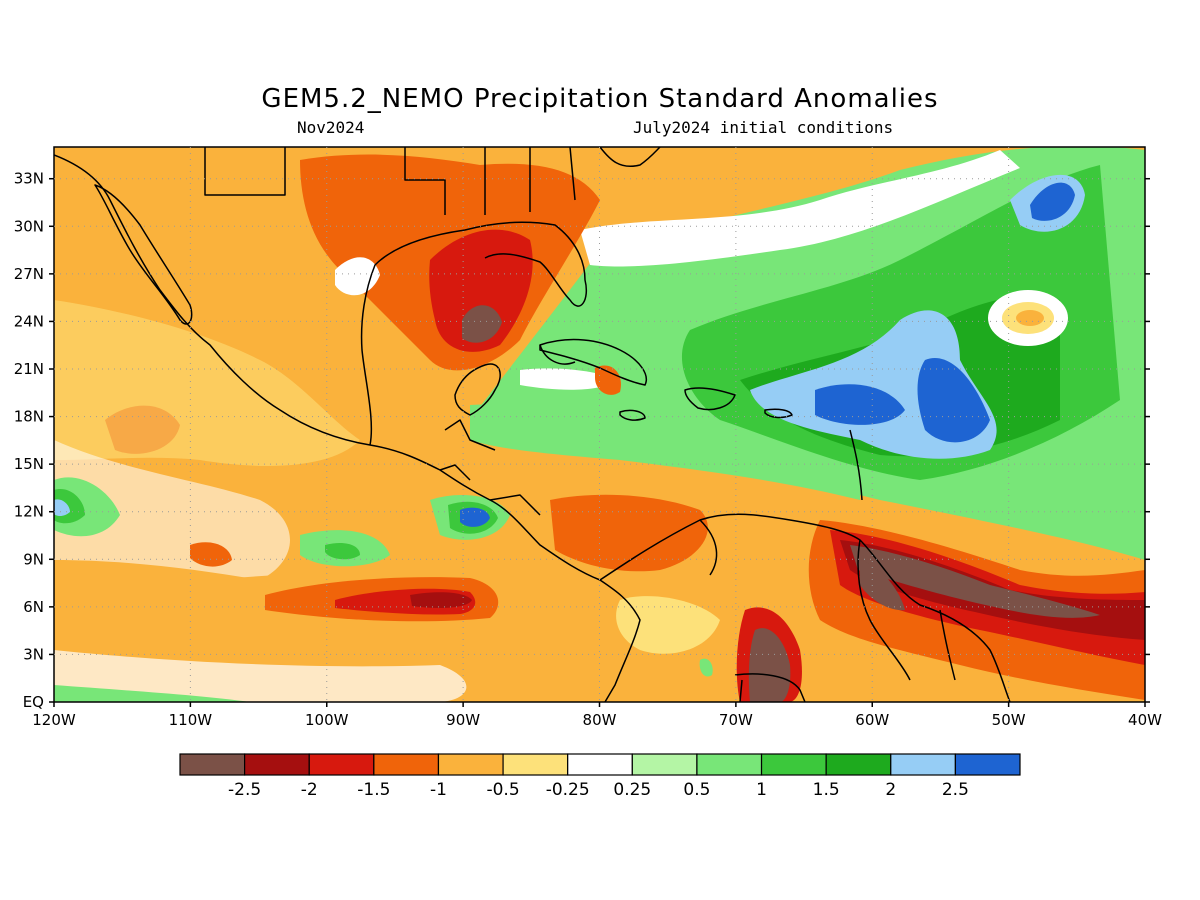  I want to click on colorbar-label: -2, so click(309, 790).